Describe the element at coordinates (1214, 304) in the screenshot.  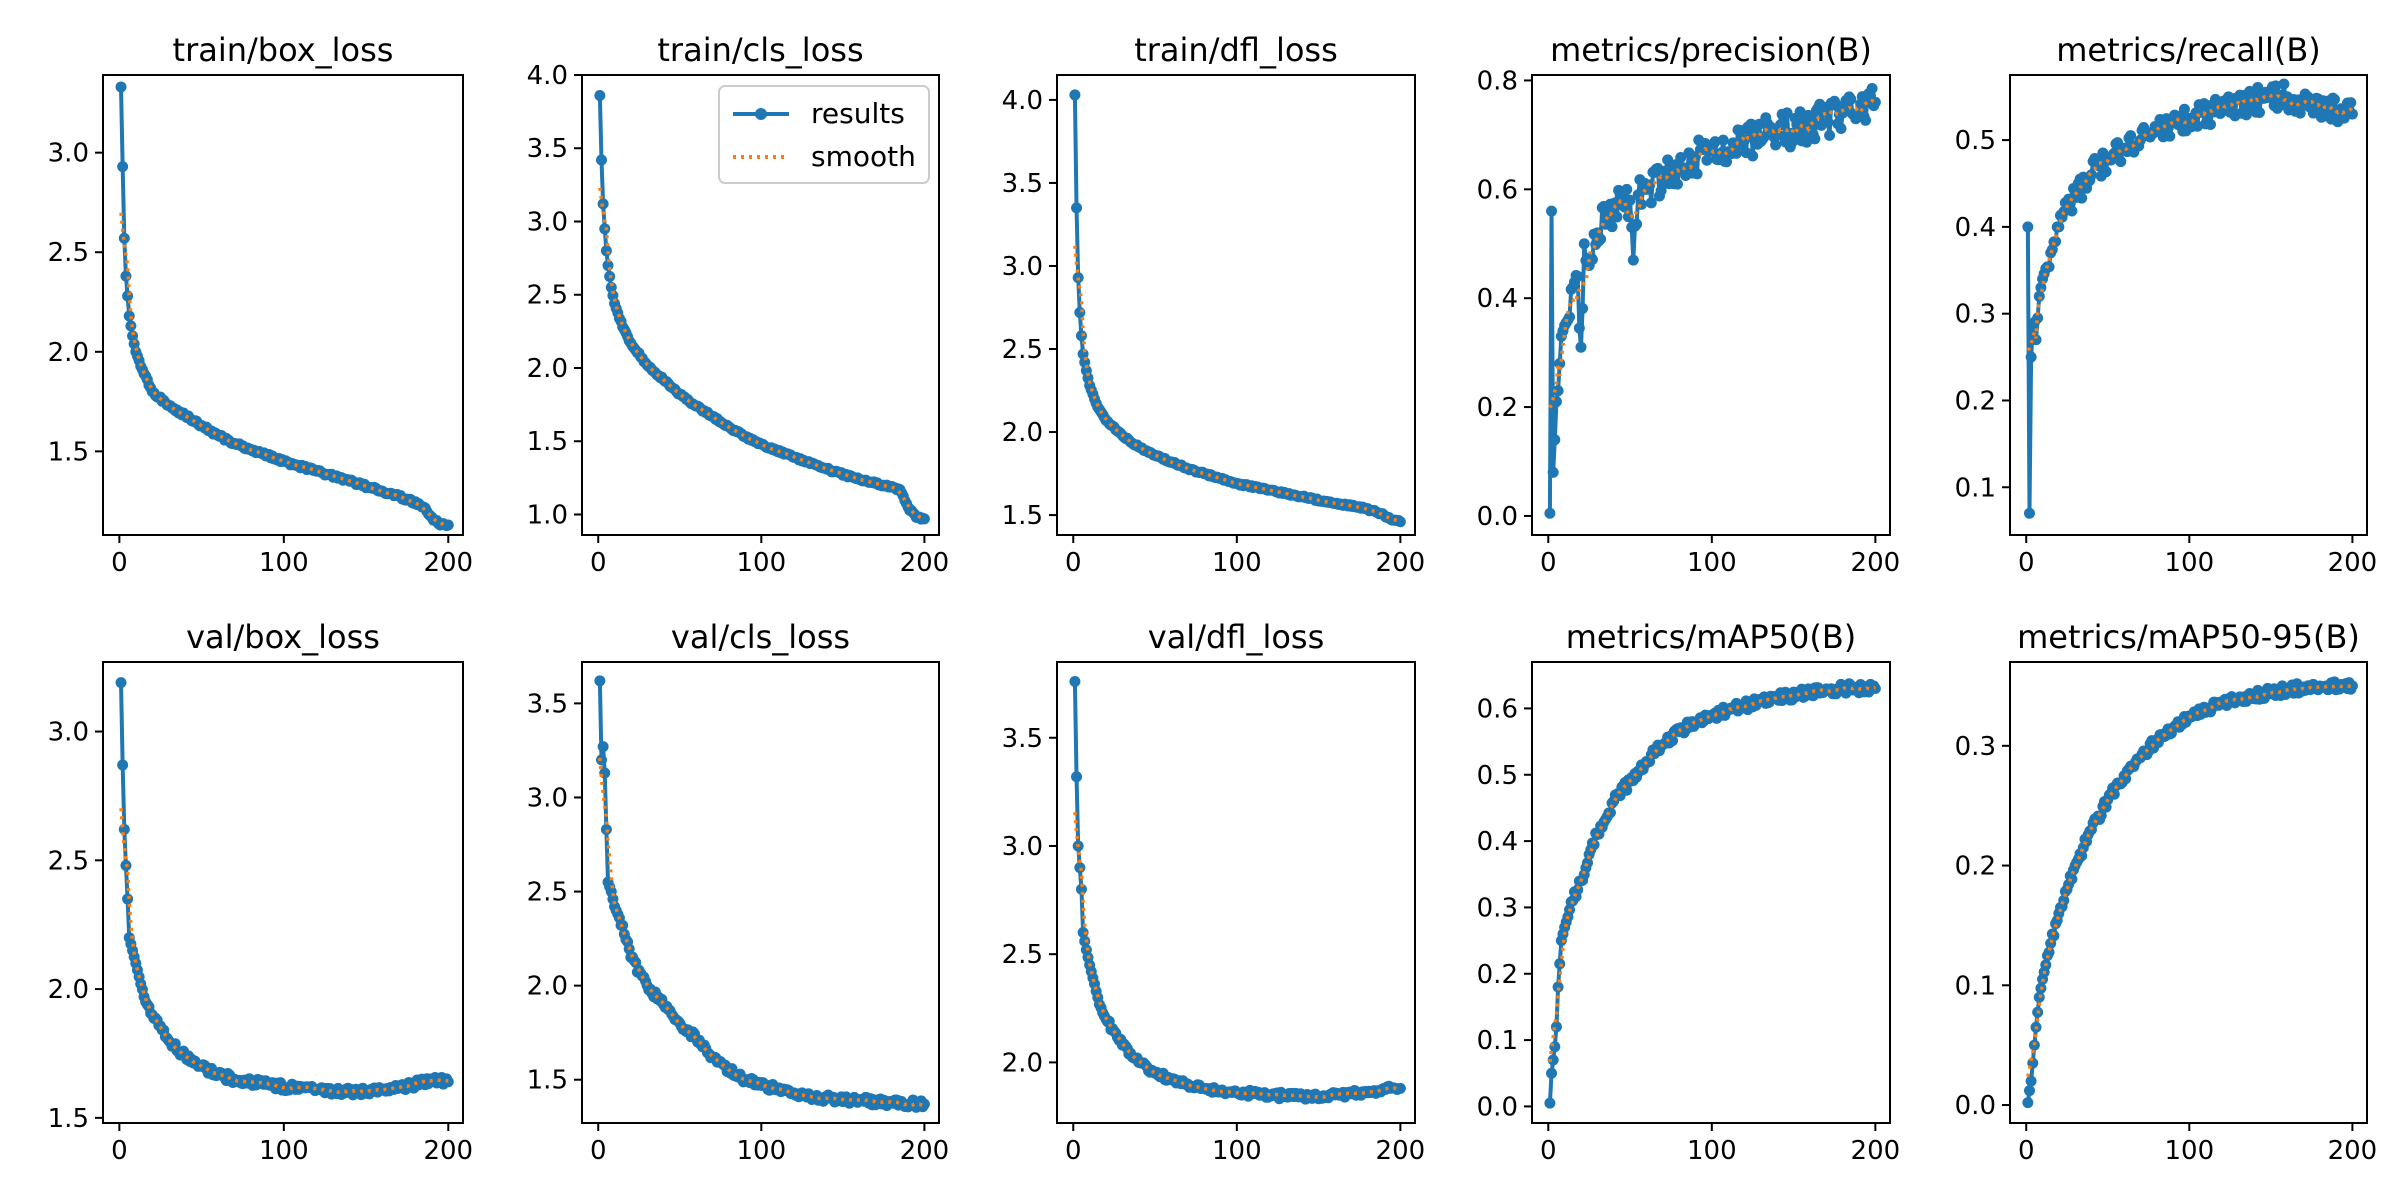
I see `chart-panel: train/dfl_loss 0 100 200 1.5 2.0 2.5 3.0 3.5 4.0` at that location.